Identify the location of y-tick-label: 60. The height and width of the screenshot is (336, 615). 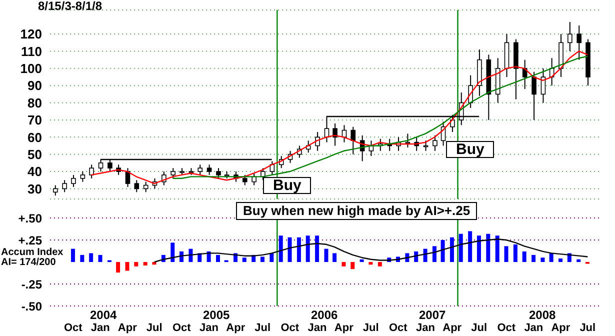
(35, 137).